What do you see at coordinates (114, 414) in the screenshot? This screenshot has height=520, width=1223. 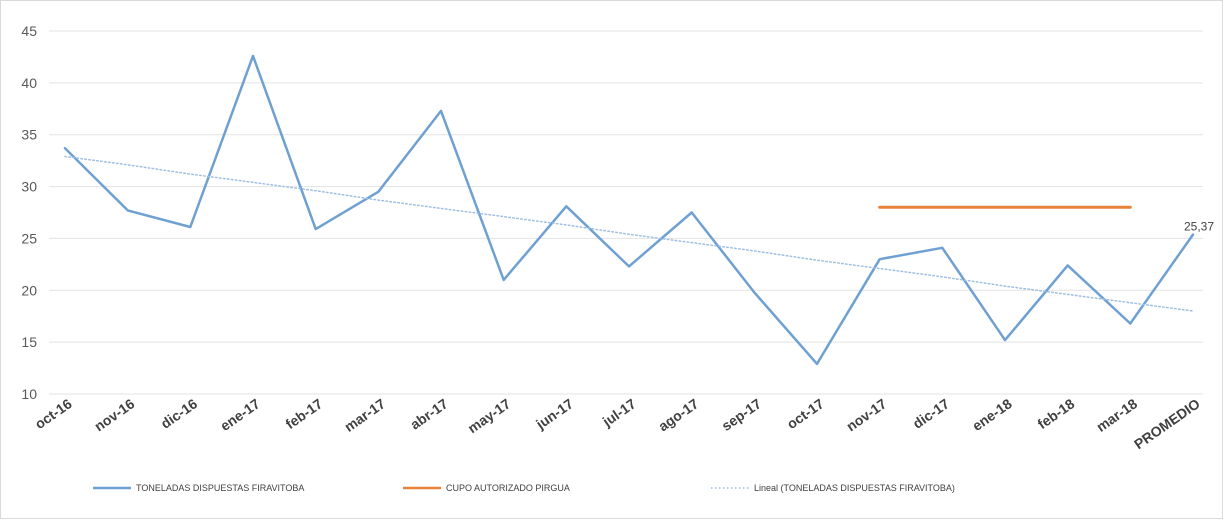 I see `x-tick-label: nov-16` at bounding box center [114, 414].